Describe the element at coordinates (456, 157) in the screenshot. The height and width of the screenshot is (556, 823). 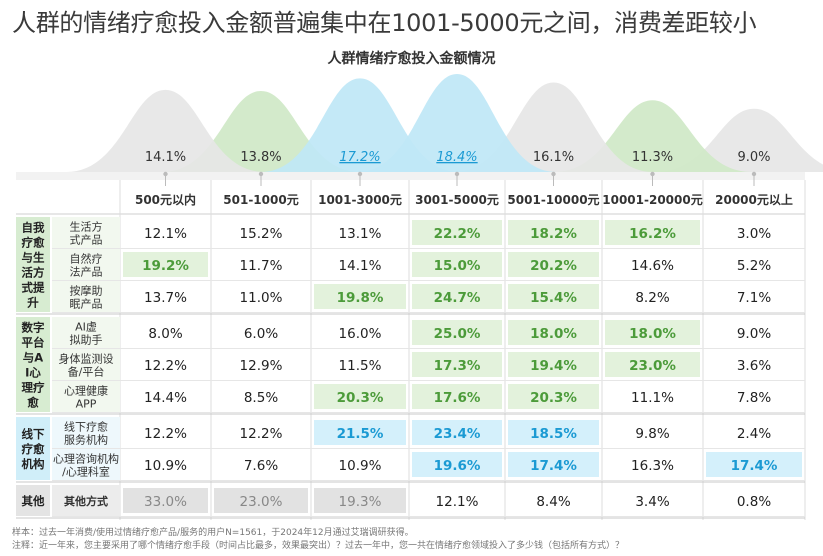
I see `overall-value-label: 18.4%` at that location.